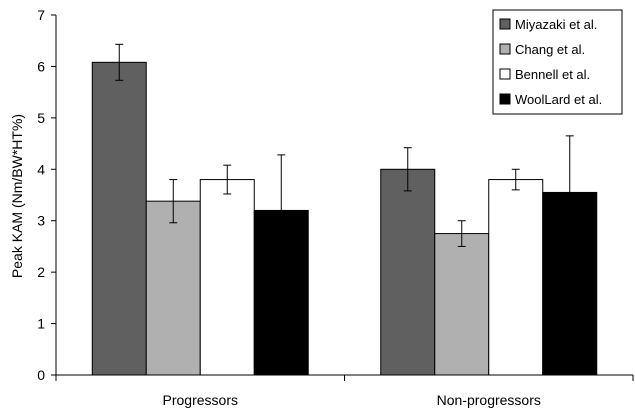  What do you see at coordinates (17, 196) in the screenshot?
I see `y-axis-title: Peak KAM (Nm/BW*HT%)` at bounding box center [17, 196].